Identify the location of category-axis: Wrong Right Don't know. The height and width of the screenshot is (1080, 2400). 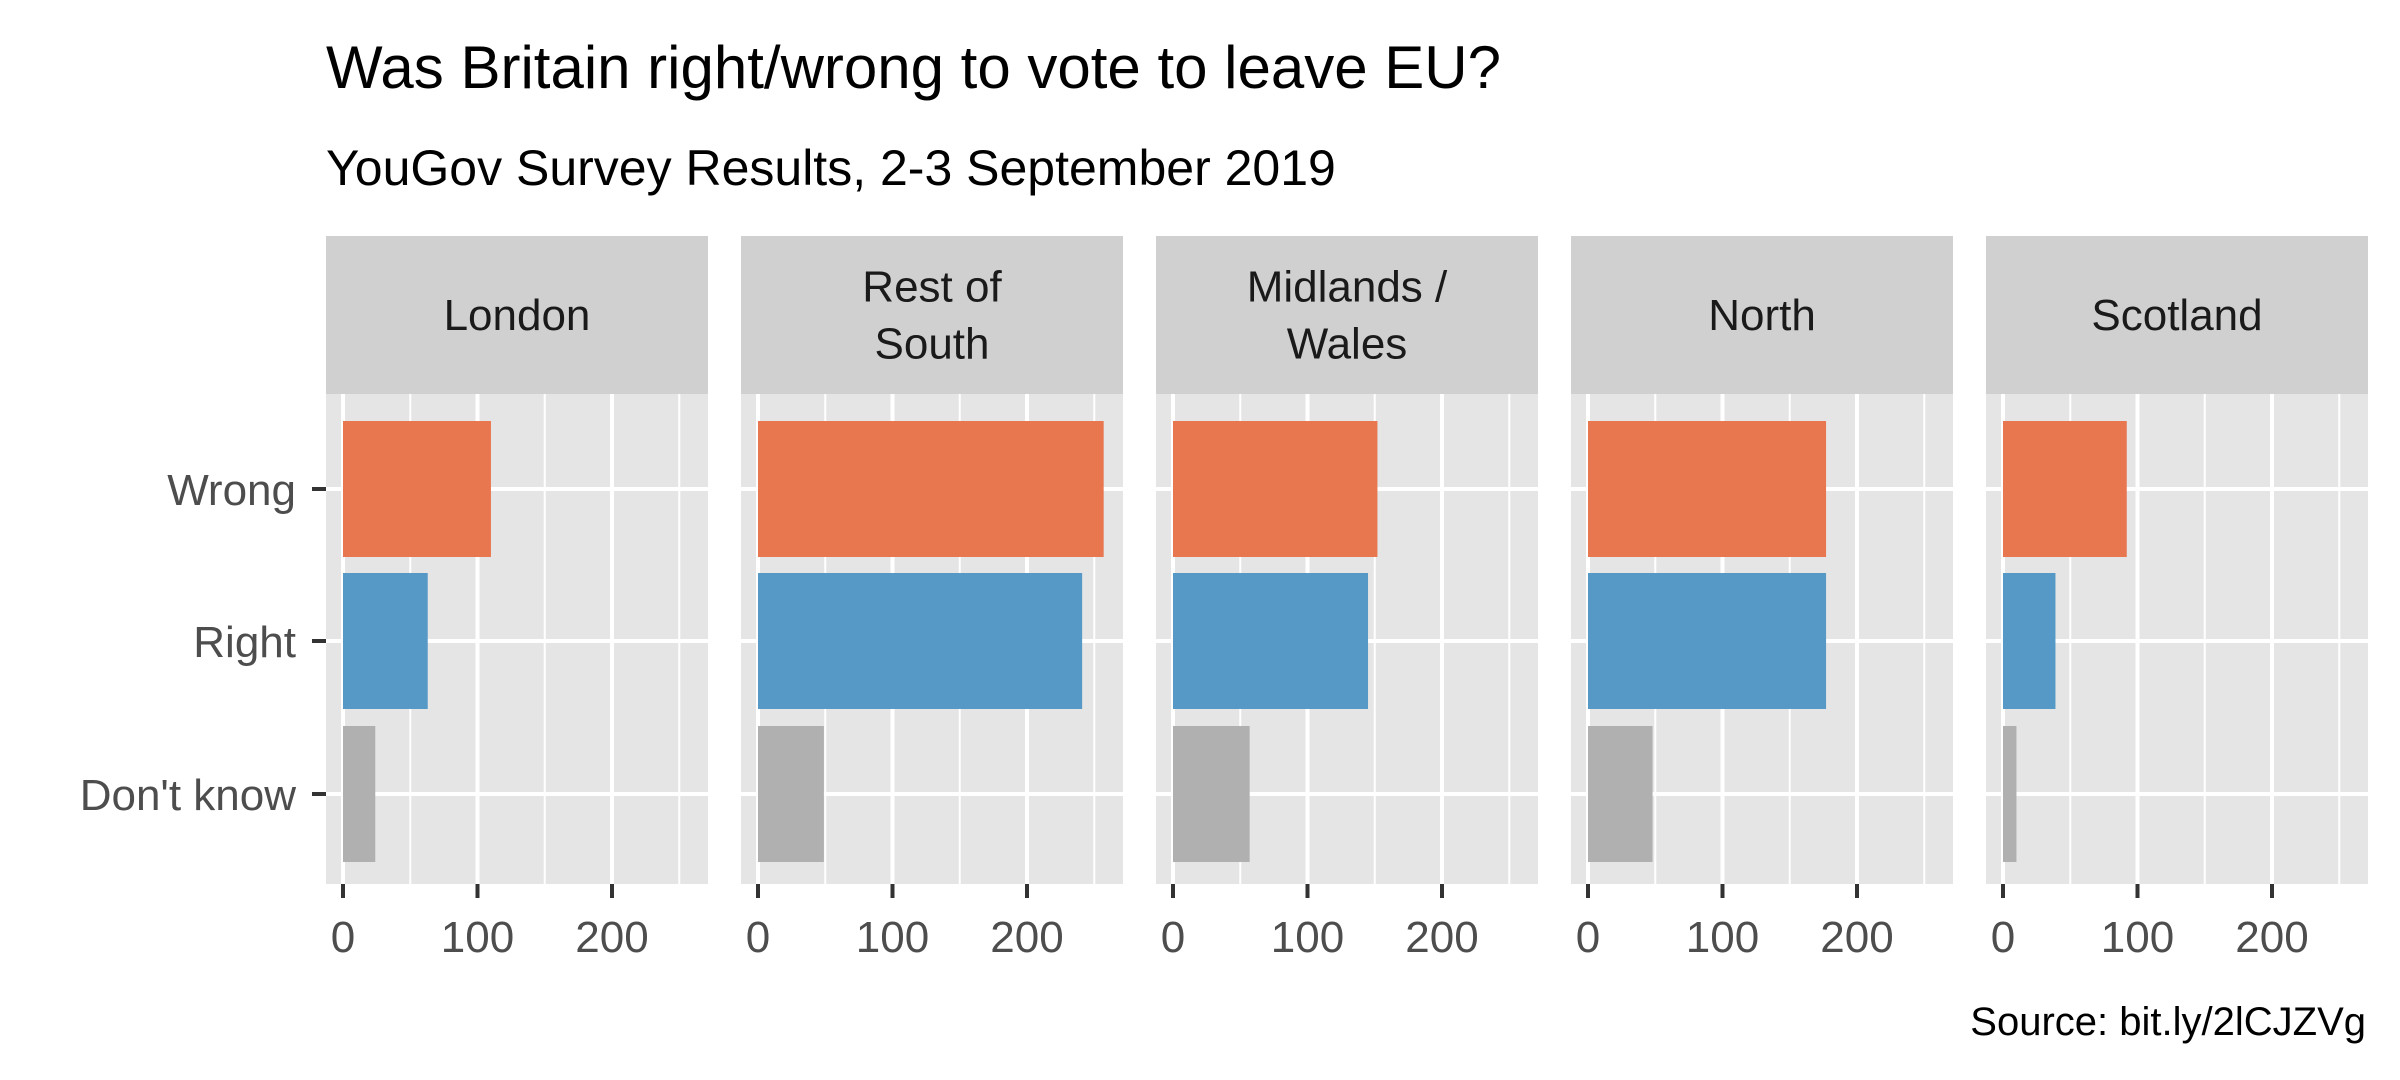
(203, 643).